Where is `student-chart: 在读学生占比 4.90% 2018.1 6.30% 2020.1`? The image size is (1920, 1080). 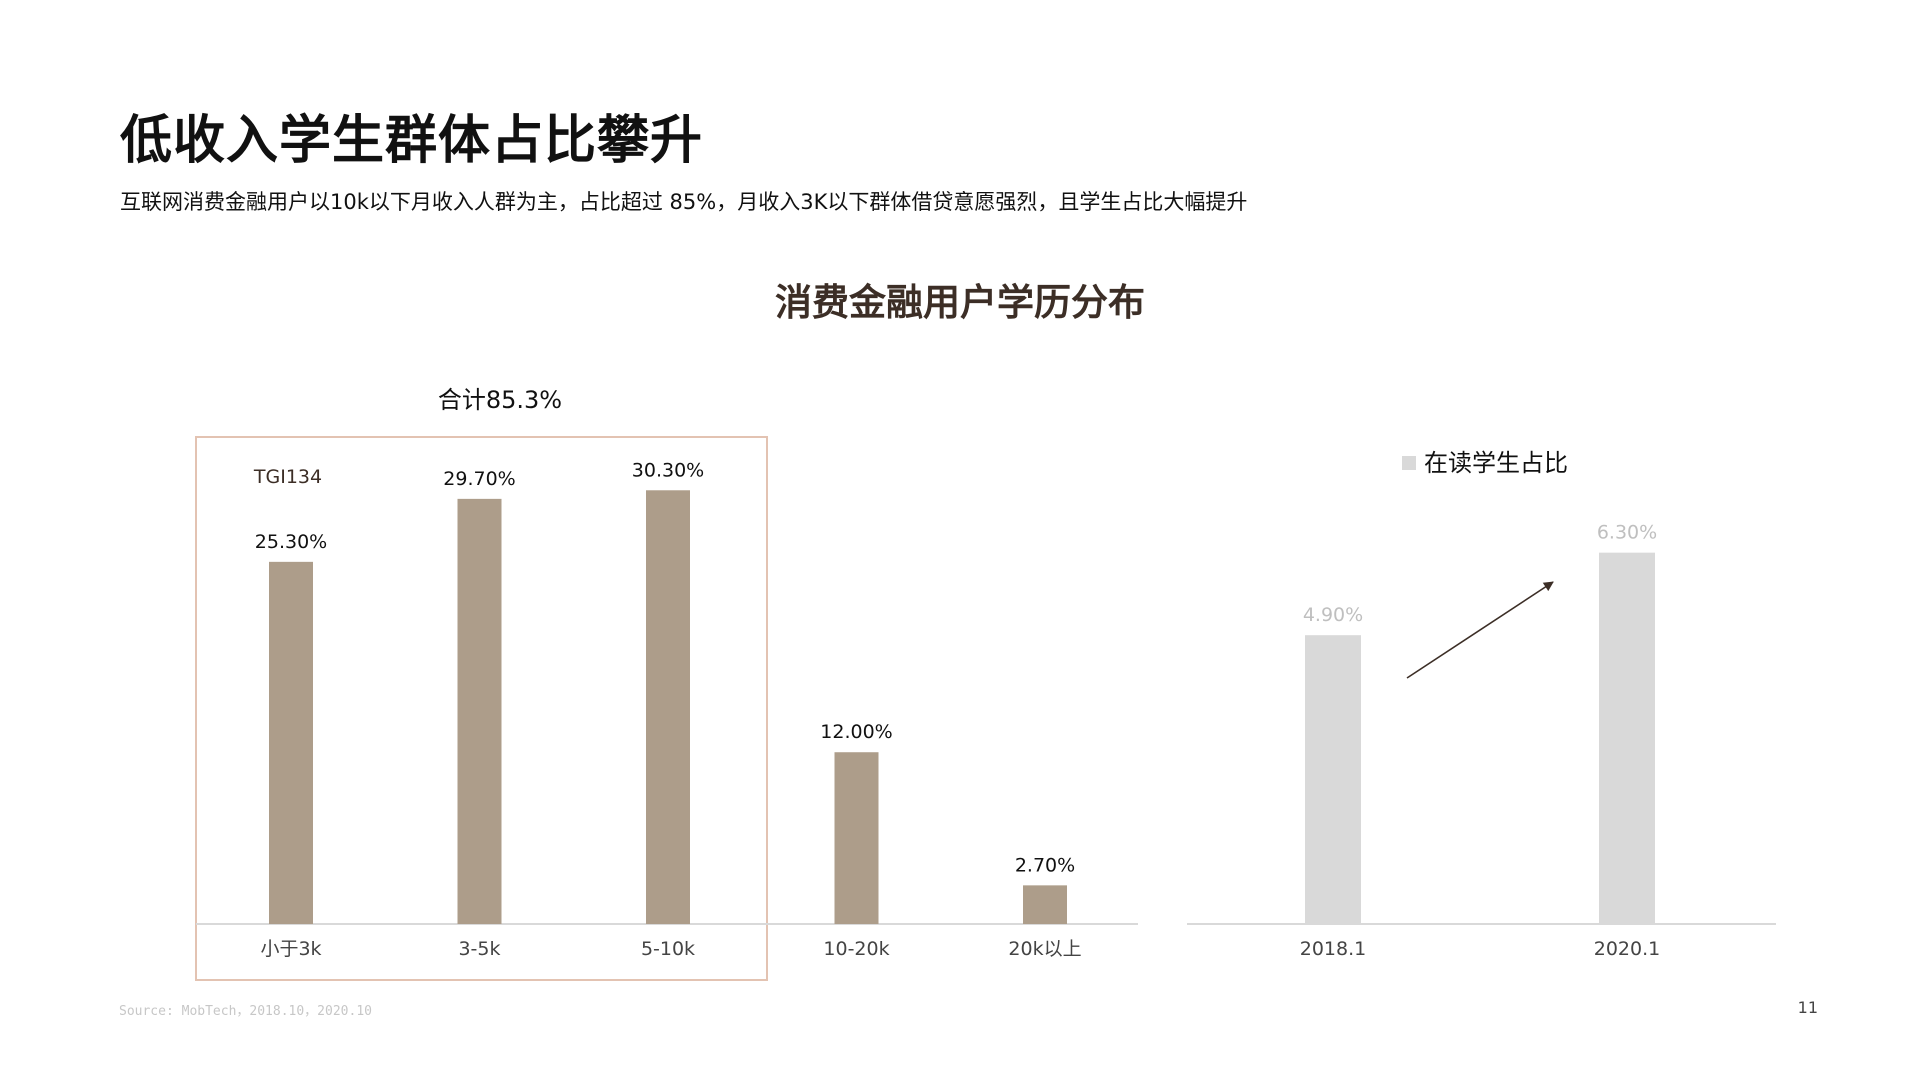
student-chart: 在读学生占比 4.90% 2018.1 6.30% 2020.1 is located at coordinates (1481, 704).